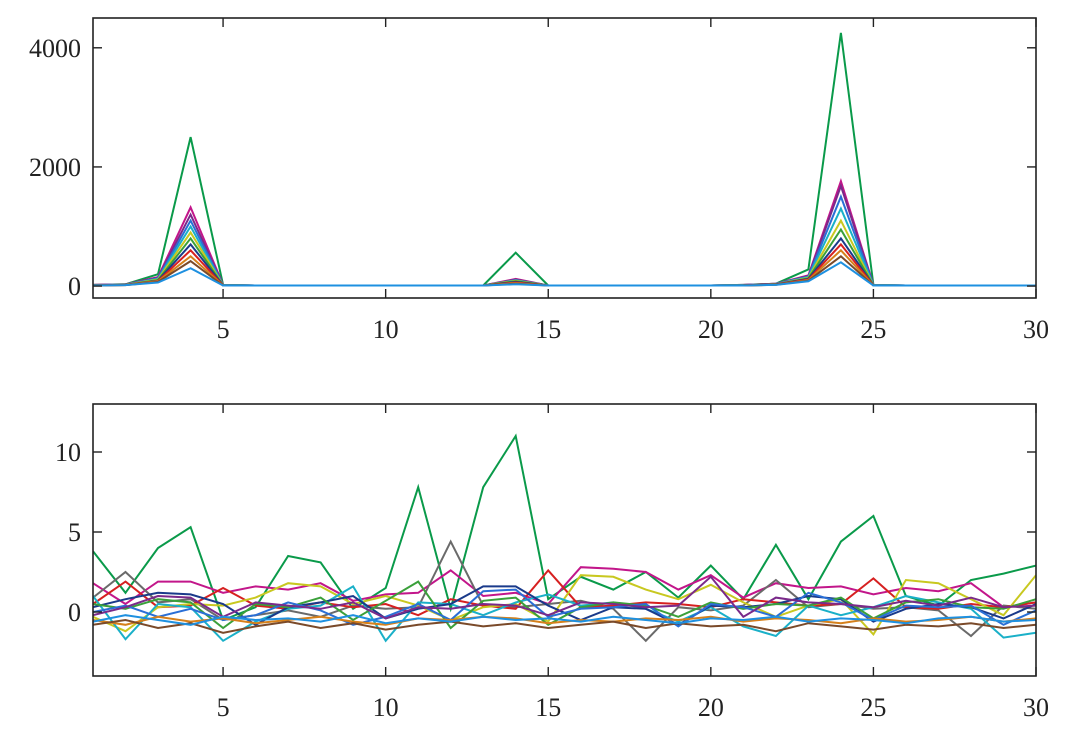 The height and width of the screenshot is (732, 1074). What do you see at coordinates (55, 48) in the screenshot?
I see `y-tick-label: 4000` at bounding box center [55, 48].